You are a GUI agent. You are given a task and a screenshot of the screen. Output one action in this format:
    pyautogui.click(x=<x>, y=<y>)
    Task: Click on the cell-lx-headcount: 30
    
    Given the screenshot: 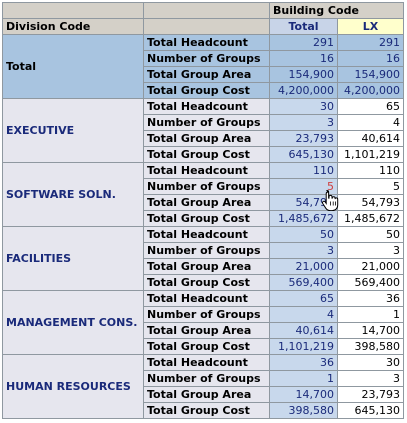 What is the action you would take?
    pyautogui.click(x=370, y=362)
    